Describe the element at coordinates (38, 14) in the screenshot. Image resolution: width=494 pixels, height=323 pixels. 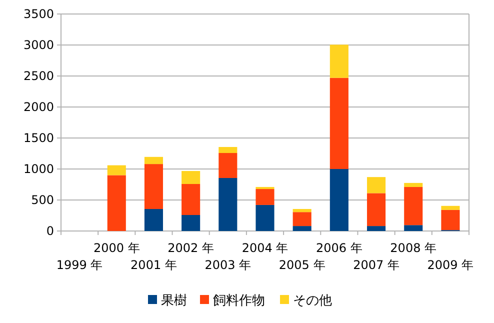
I see `y-tick-label: 3500` at that location.